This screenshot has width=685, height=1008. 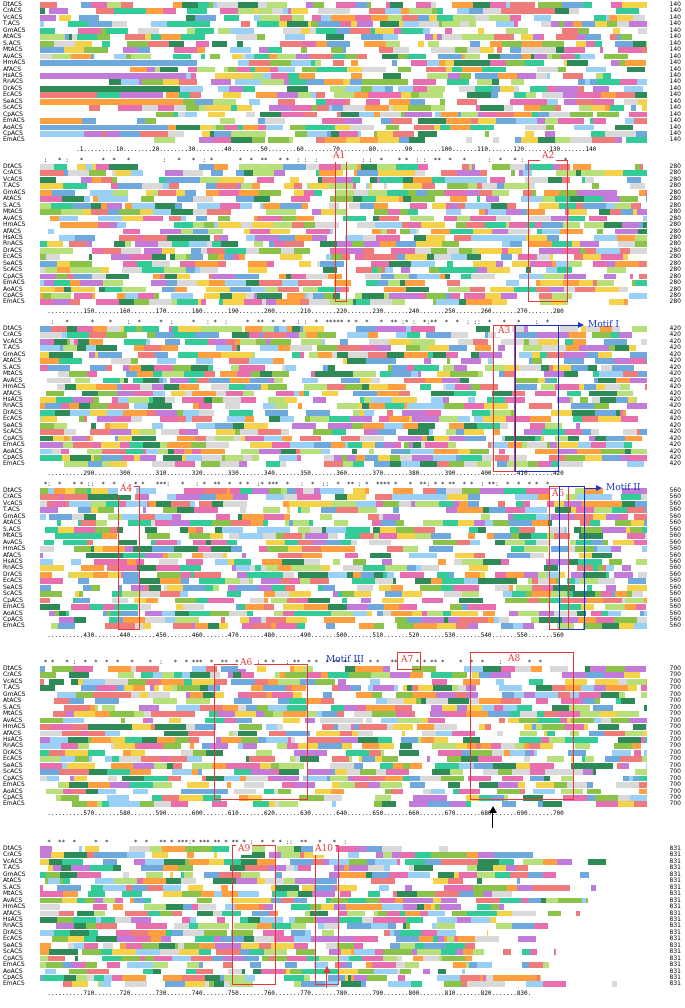 I want to click on species-label: DrACS, so click(x=13, y=88).